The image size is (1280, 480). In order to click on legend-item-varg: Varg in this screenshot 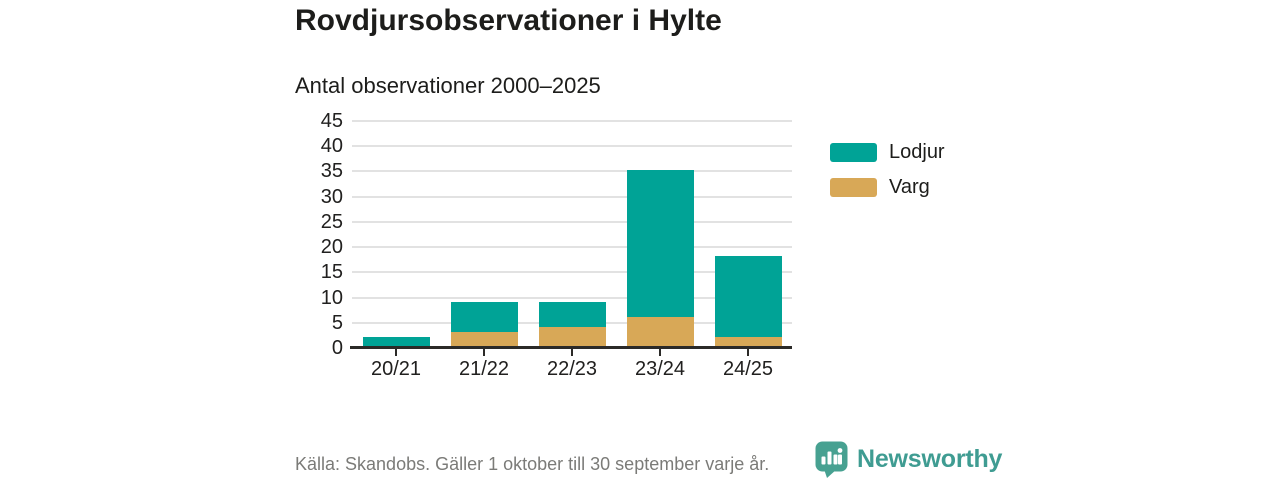, I will do `click(887, 187)`.